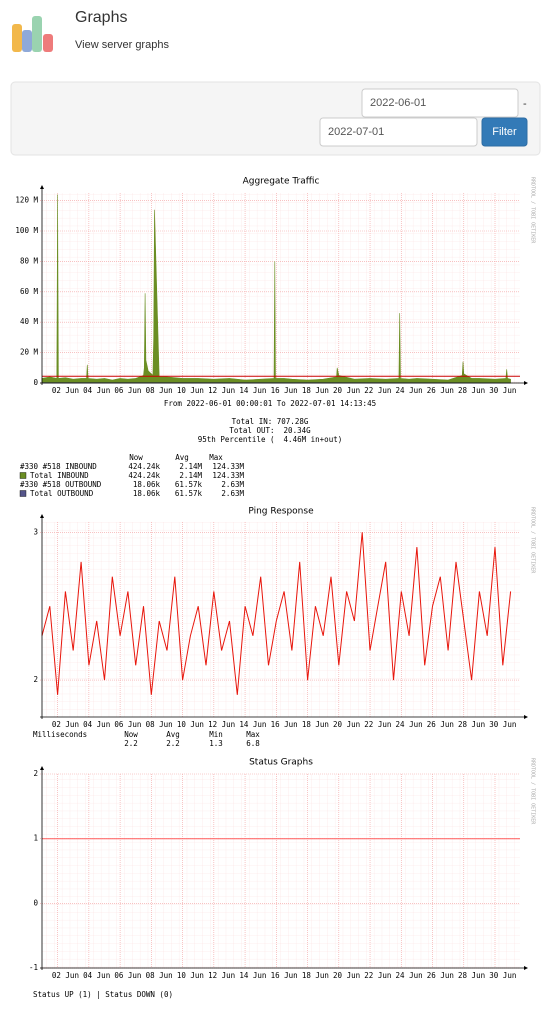 The width and height of the screenshot is (551, 1013). I want to click on x-tick-label: 24 Jun, so click(409, 390).